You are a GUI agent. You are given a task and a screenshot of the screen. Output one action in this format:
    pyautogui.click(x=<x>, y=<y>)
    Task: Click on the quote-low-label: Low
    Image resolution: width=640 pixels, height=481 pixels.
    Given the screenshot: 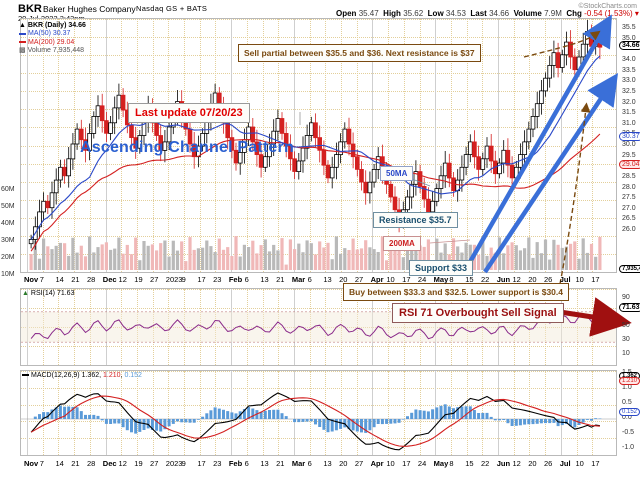 What is the action you would take?
    pyautogui.click(x=435, y=13)
    